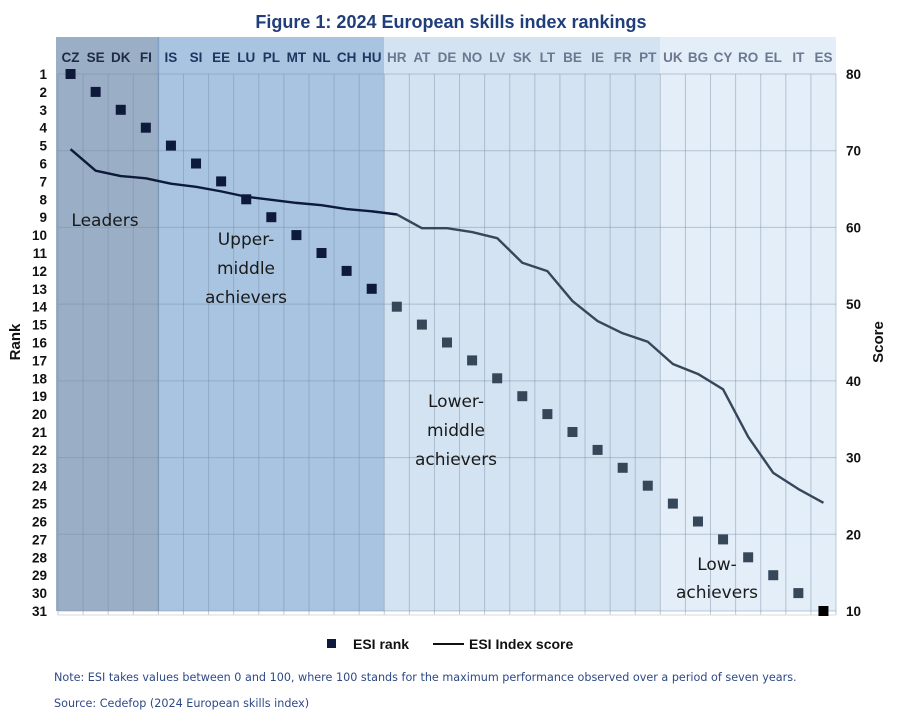 The image size is (902, 722). What do you see at coordinates (43, 164) in the screenshot?
I see `rank-tick-label: 6` at bounding box center [43, 164].